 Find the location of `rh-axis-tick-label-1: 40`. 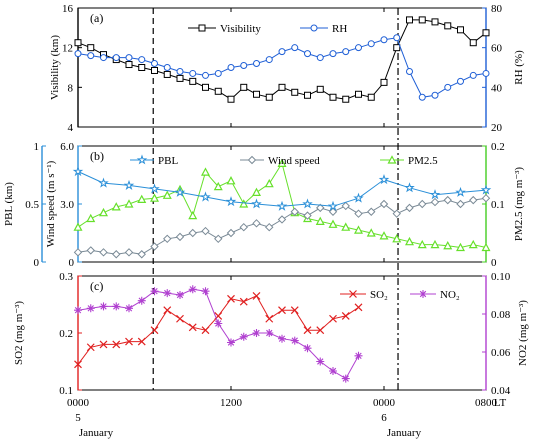

rh-axis-tick-label-1: 40 is located at coordinates (497, 88).